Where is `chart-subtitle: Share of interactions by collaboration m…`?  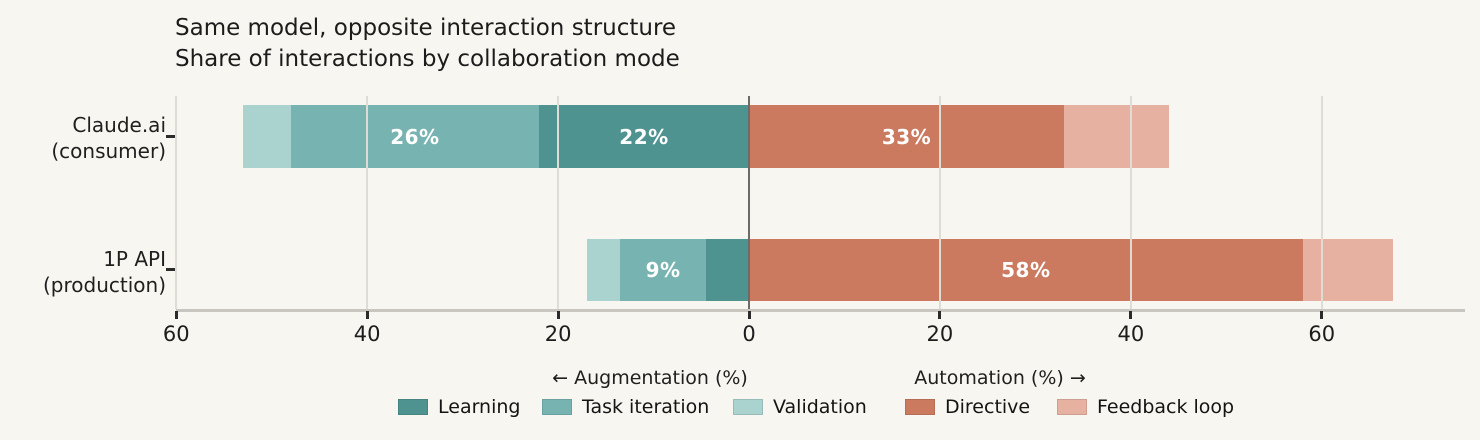
chart-subtitle: Share of interactions by collaboration m… is located at coordinates (427, 59).